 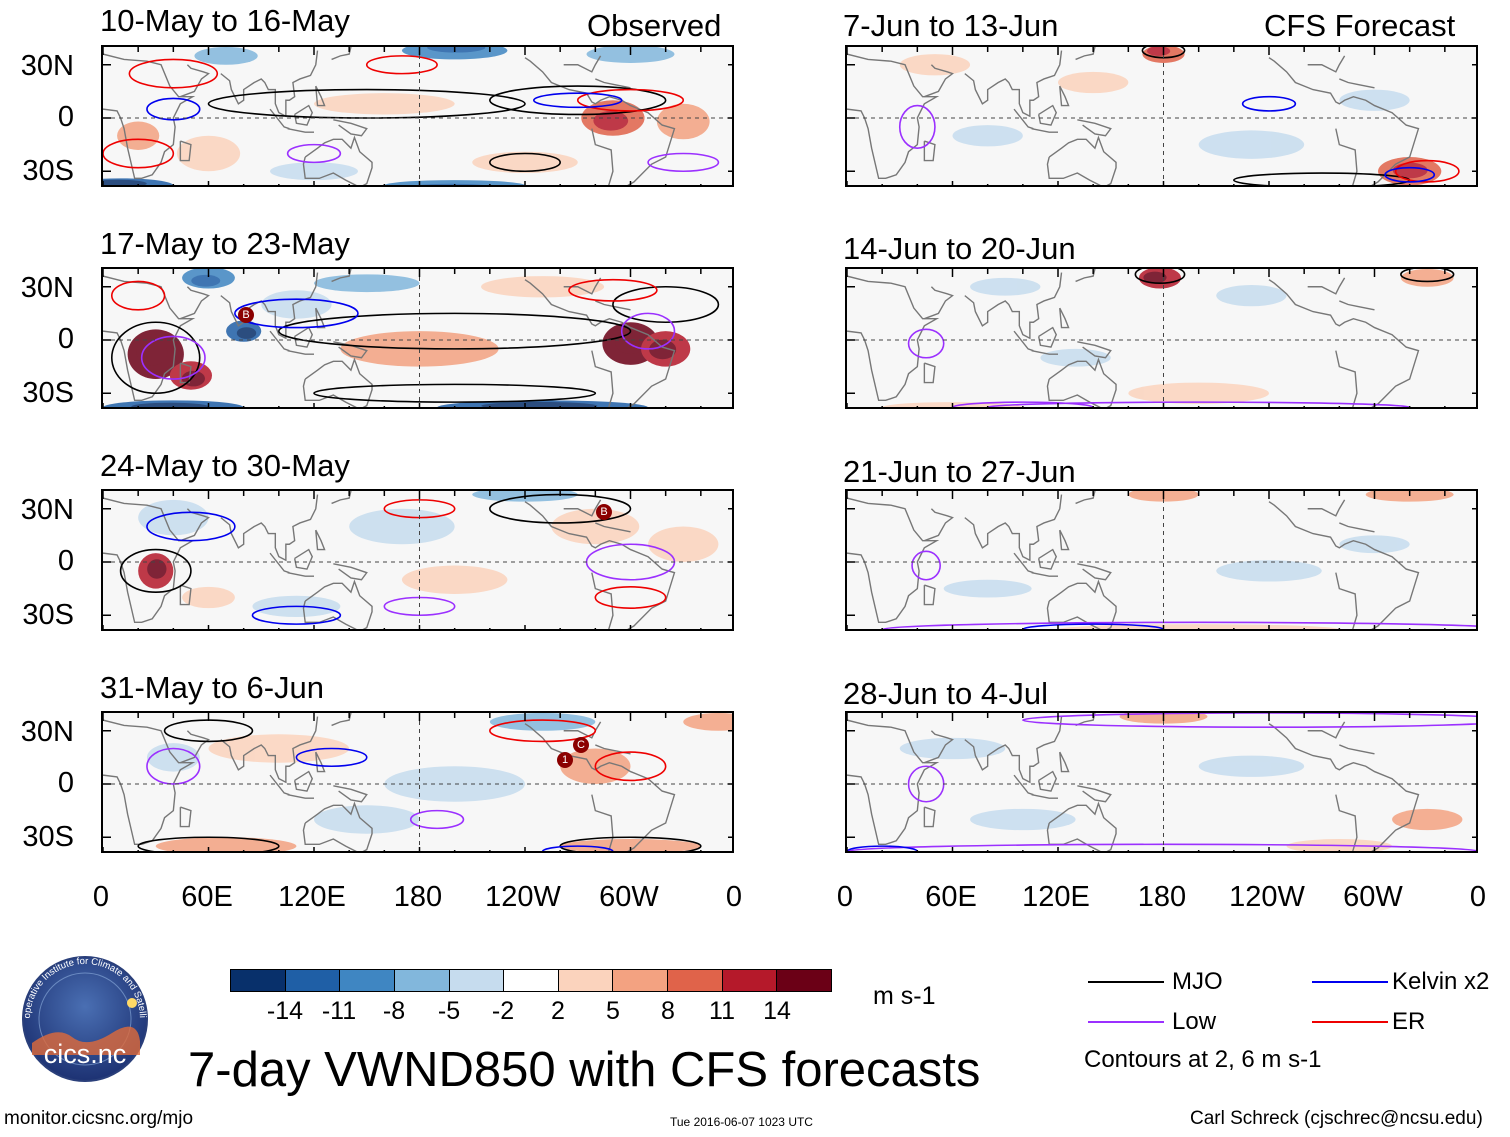 What do you see at coordinates (339, 1011) in the screenshot?
I see `colorbar-tick: -11` at bounding box center [339, 1011].